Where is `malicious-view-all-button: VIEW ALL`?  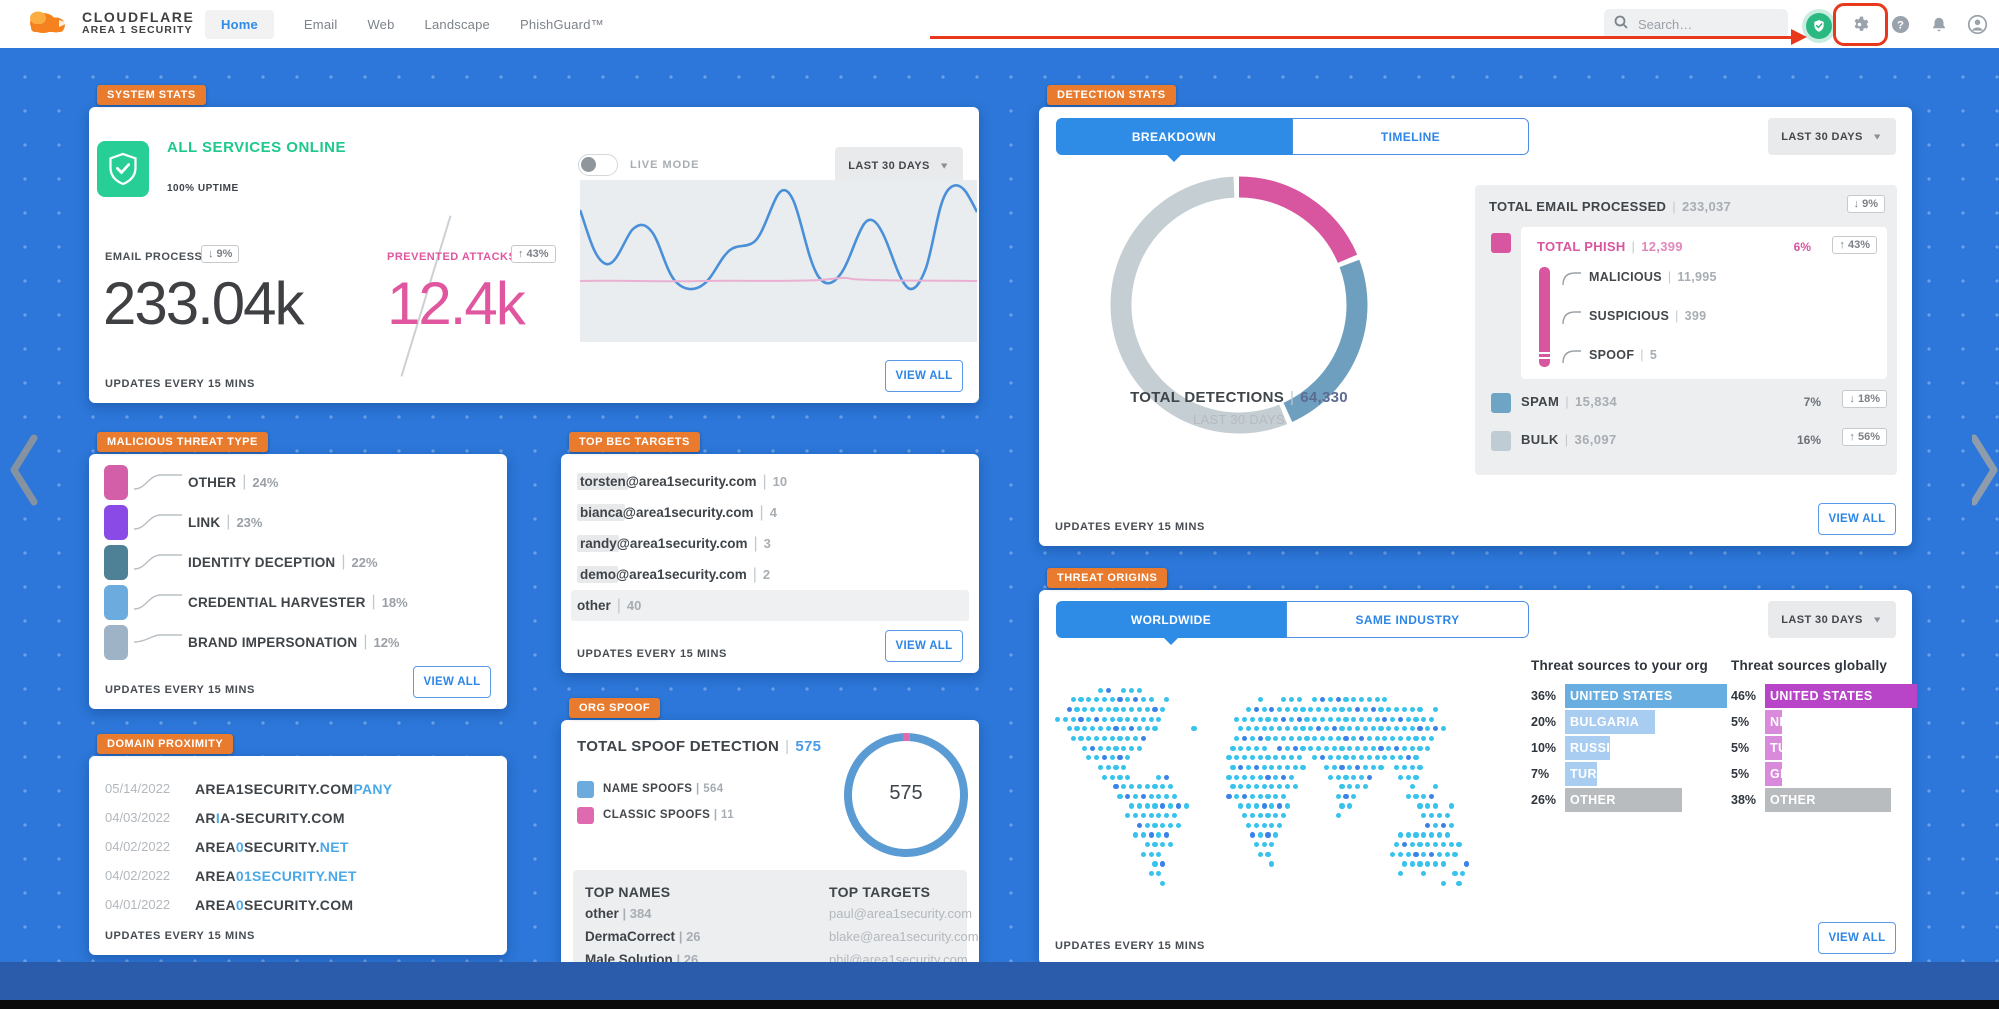 malicious-view-all-button: VIEW ALL is located at coordinates (452, 682).